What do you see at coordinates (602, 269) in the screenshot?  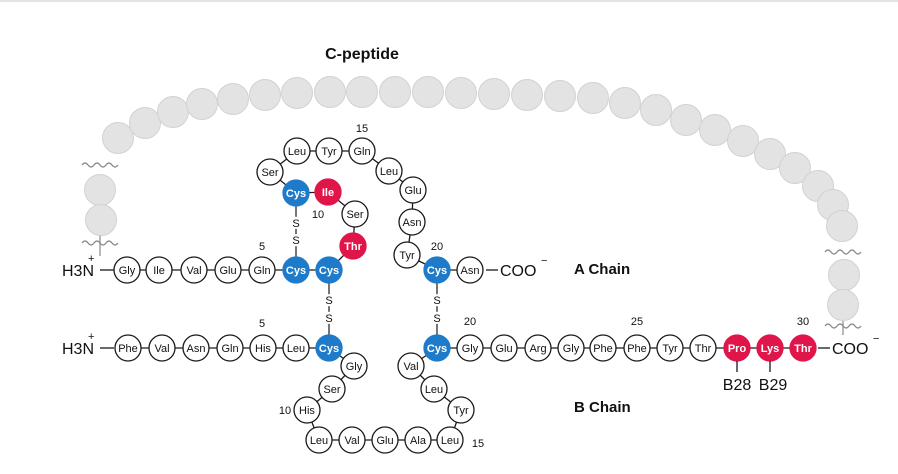 I see `a-chain-label: A Chain` at bounding box center [602, 269].